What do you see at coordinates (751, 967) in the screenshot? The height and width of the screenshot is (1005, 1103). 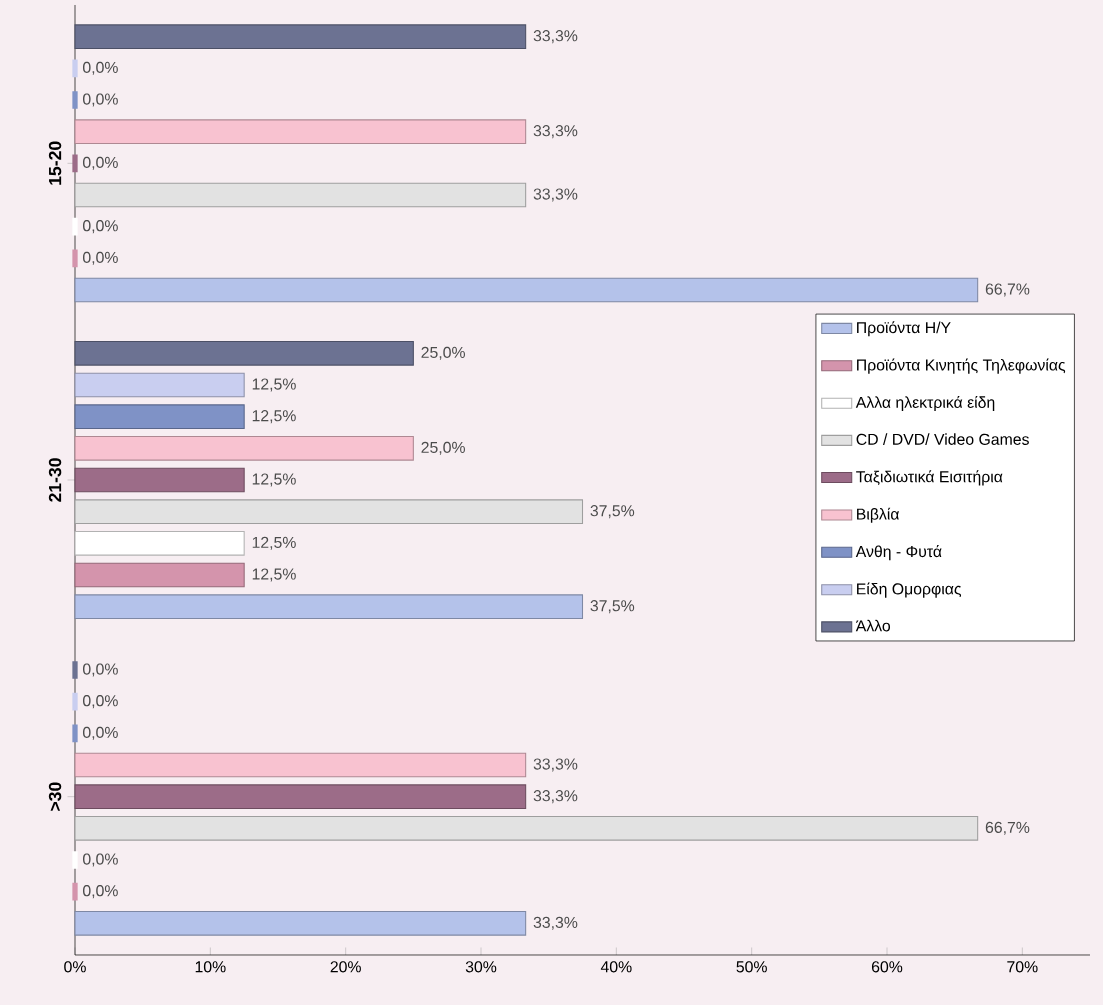 I see `x-tick-label: 50%` at bounding box center [751, 967].